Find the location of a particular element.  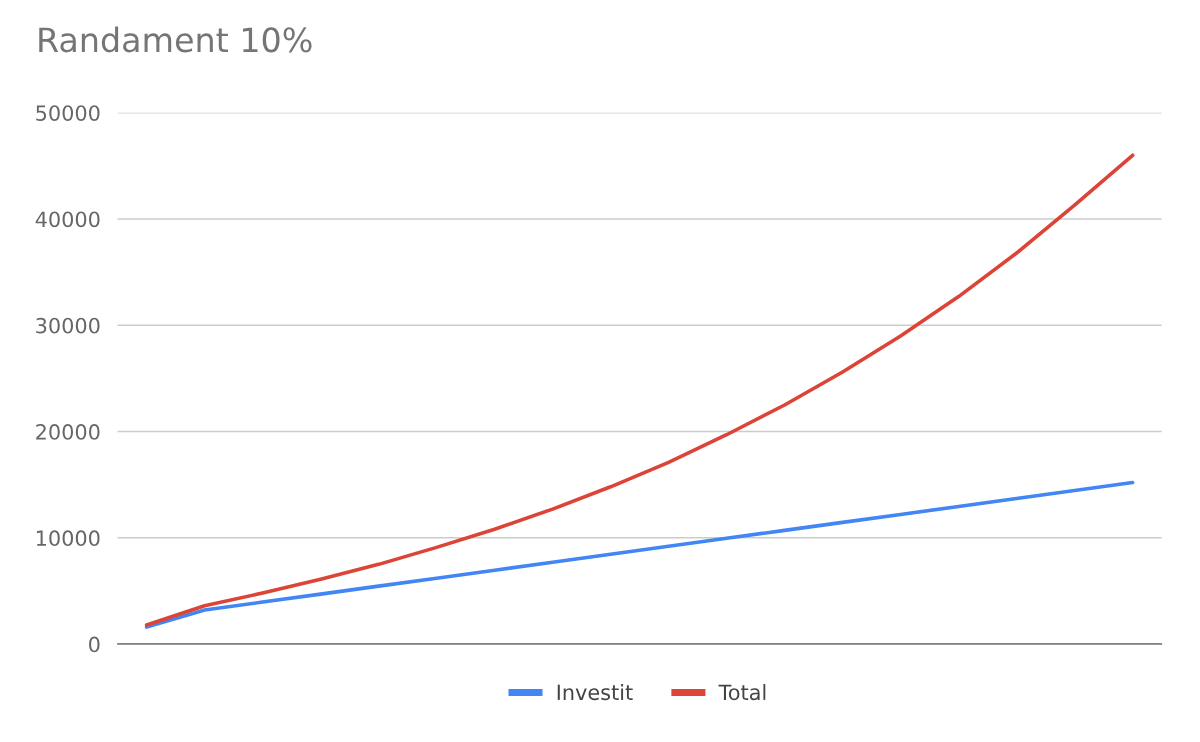

y-tick-label: 50000 is located at coordinates (68, 113).